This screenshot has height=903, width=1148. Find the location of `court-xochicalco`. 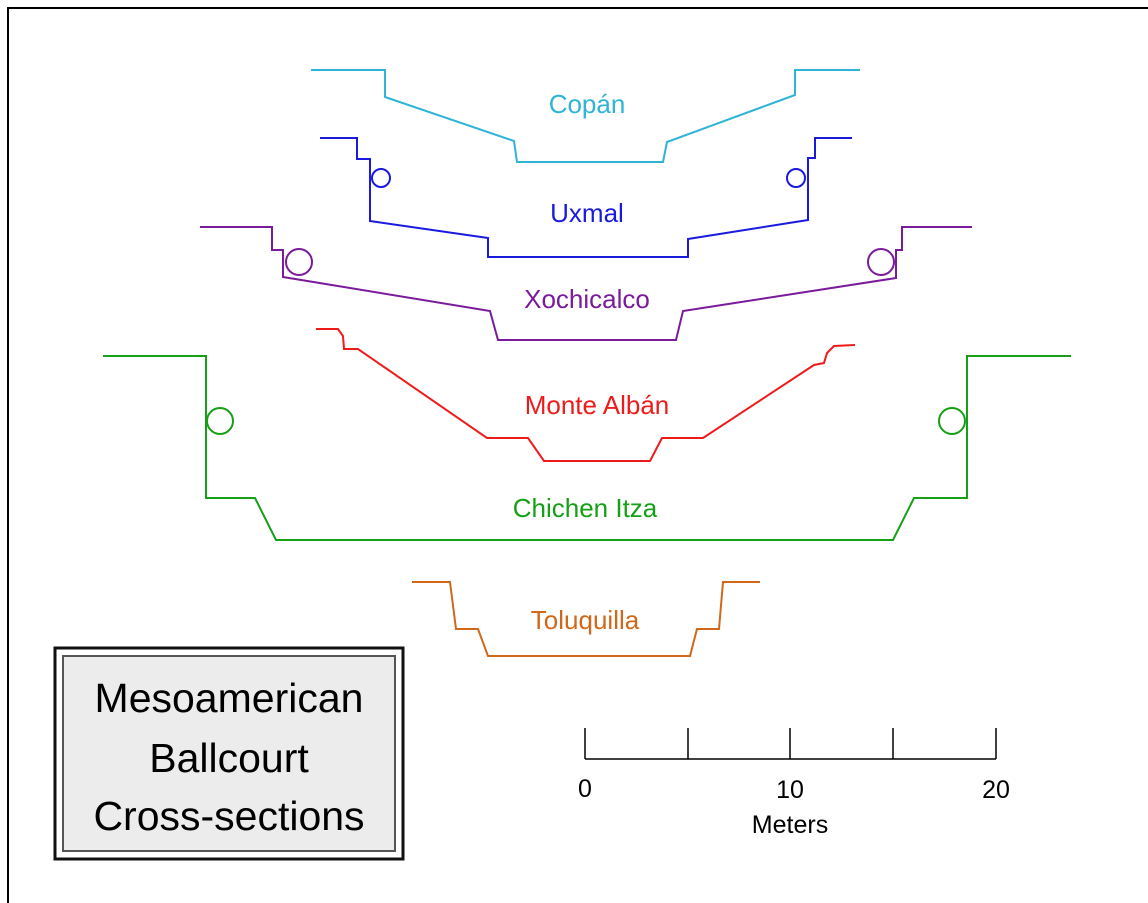

court-xochicalco is located at coordinates (586, 283).